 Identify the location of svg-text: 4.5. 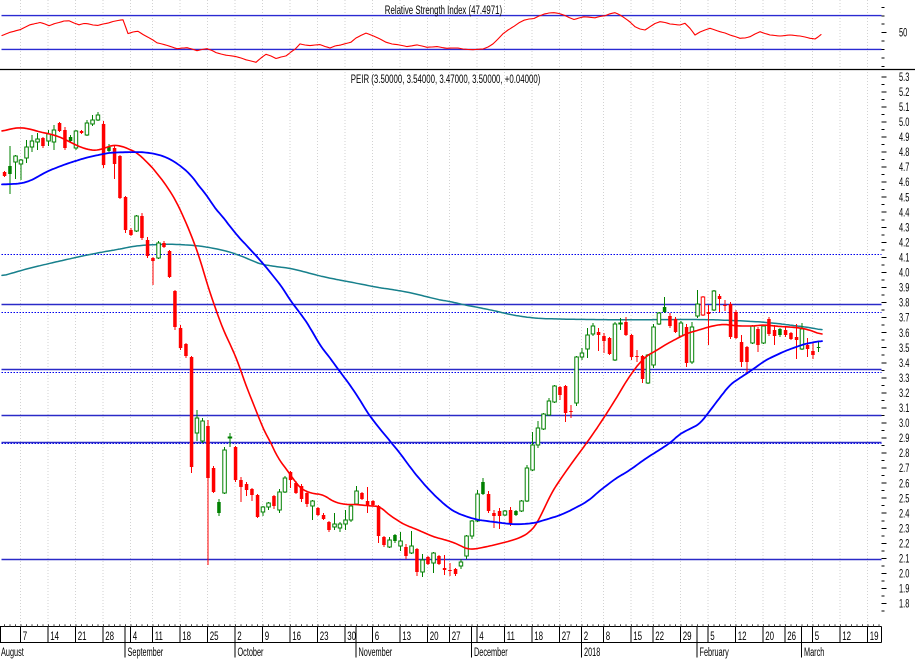
(904, 198).